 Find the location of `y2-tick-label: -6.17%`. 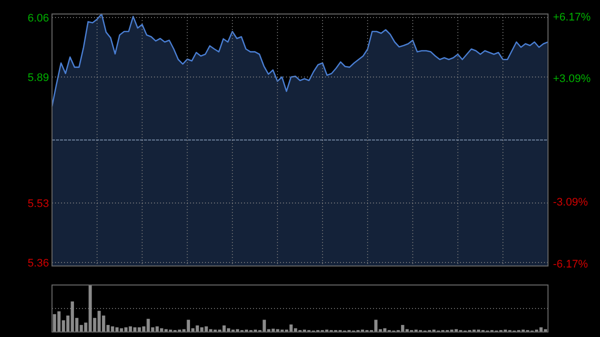

y2-tick-label: -6.17% is located at coordinates (570, 264).